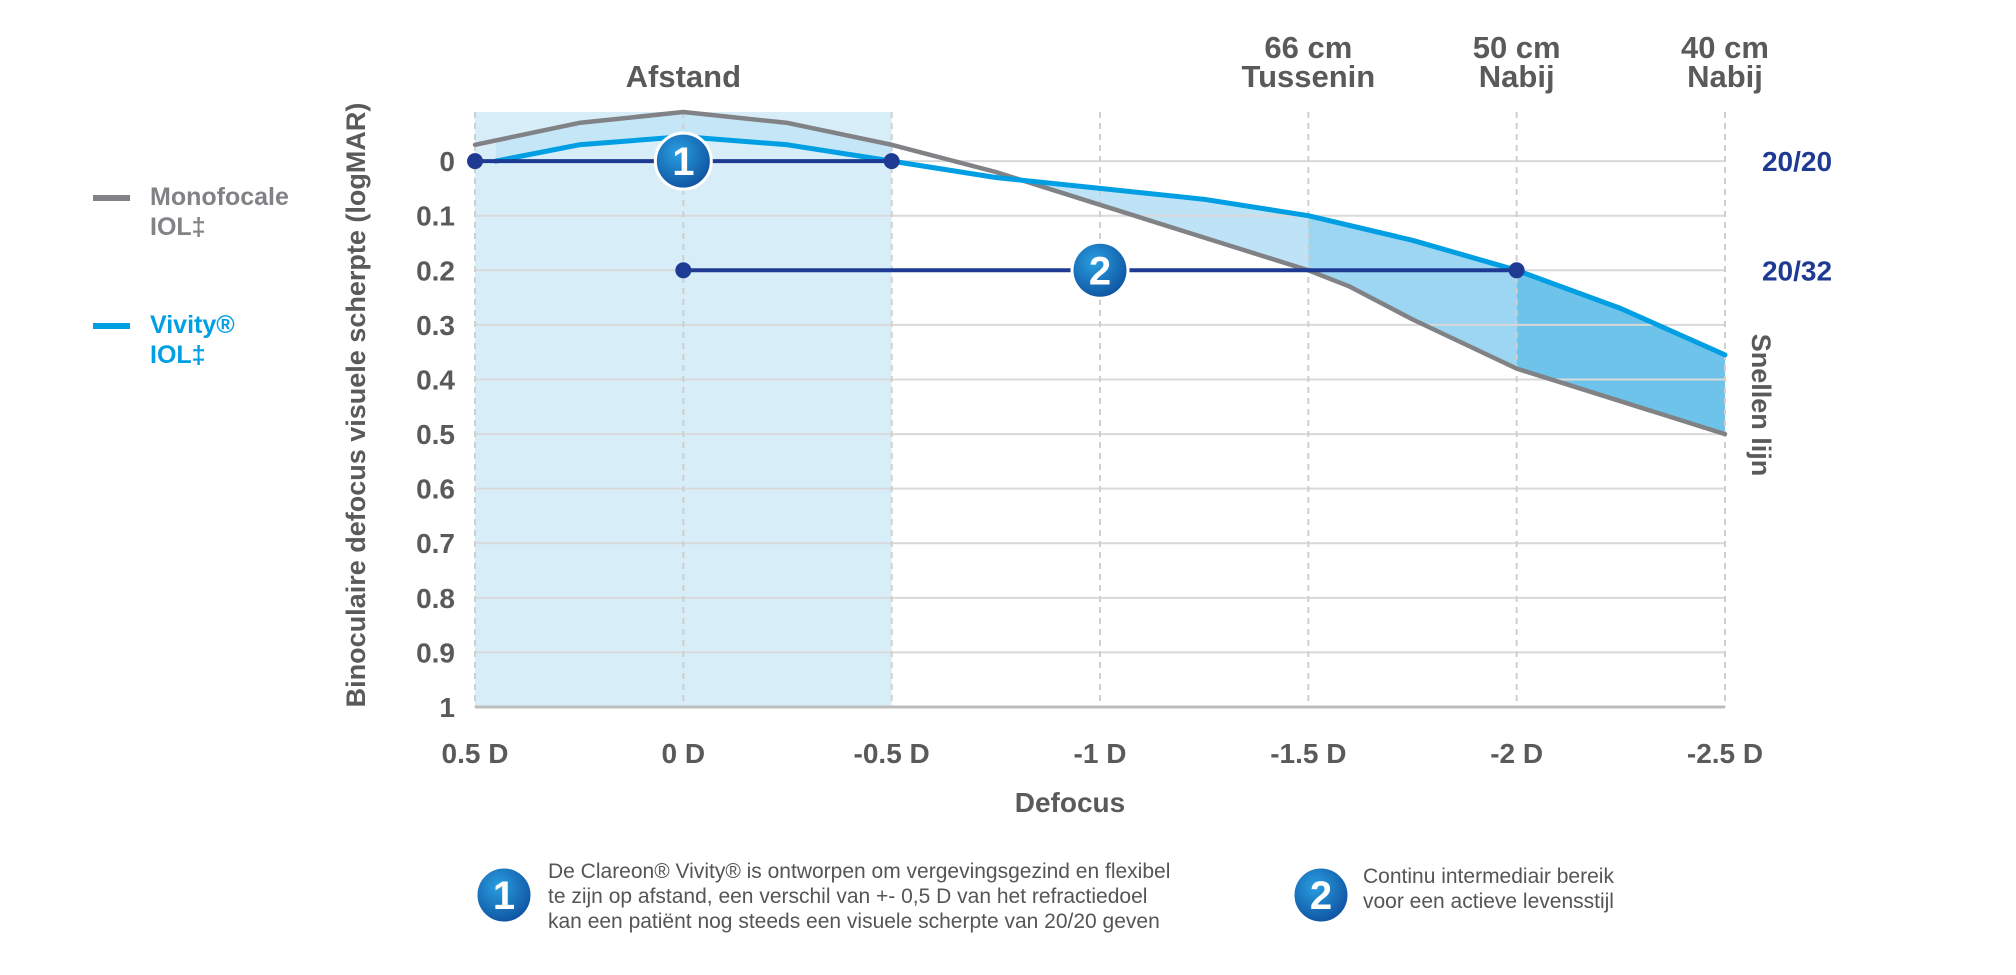 This screenshot has height=975, width=2016. I want to click on x-tick-label: 0.5 D, so click(475, 753).